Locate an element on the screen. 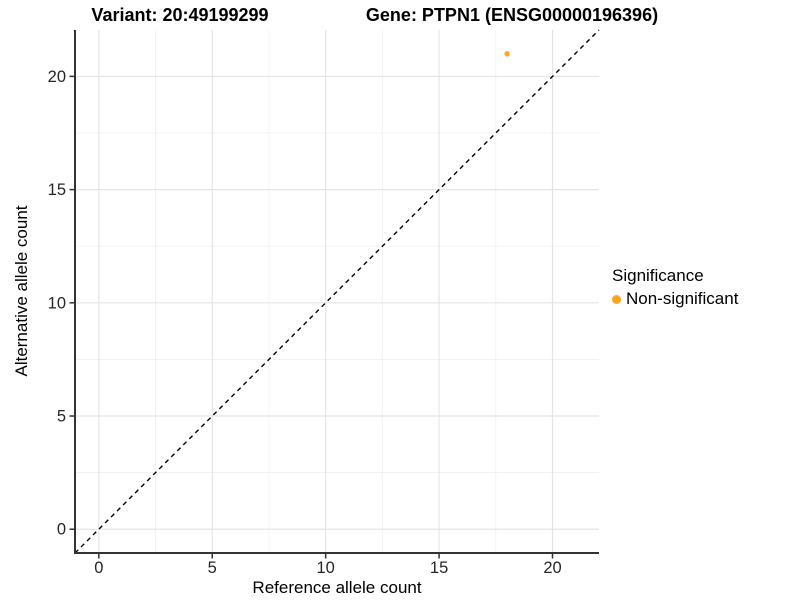  x-tick-label: 20 is located at coordinates (552, 568).